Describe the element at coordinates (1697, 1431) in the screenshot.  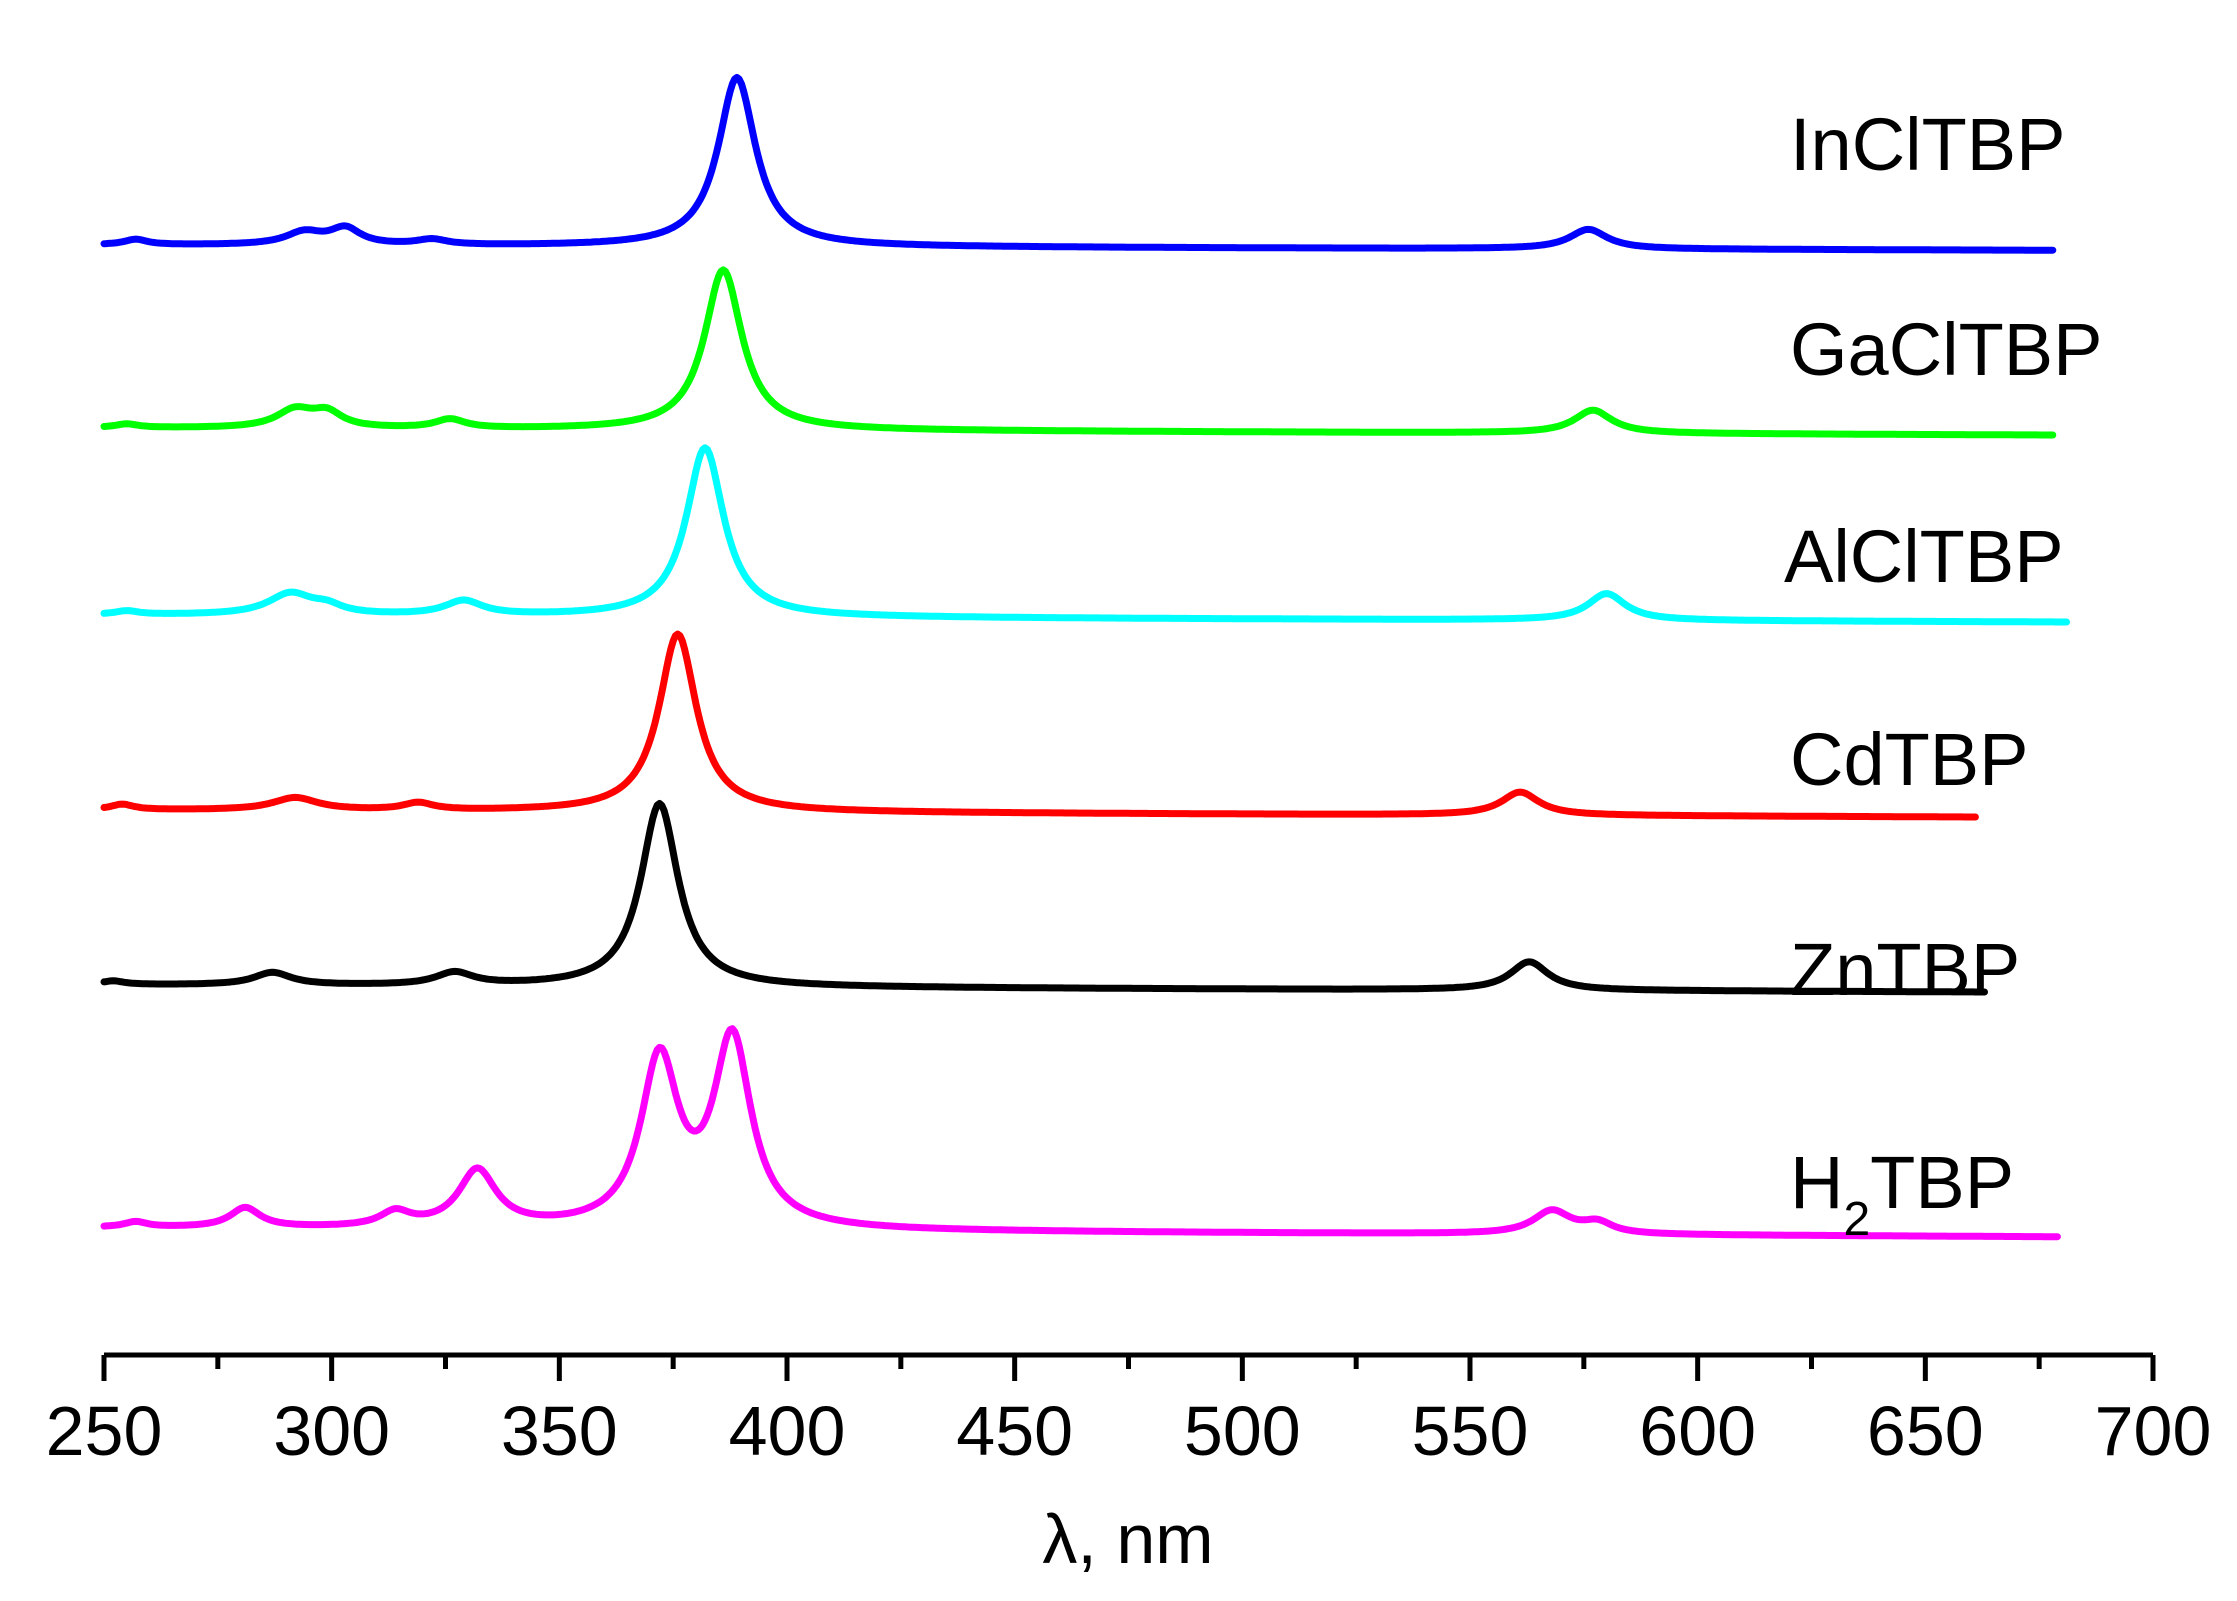
I see `x-tick-label: 600` at that location.